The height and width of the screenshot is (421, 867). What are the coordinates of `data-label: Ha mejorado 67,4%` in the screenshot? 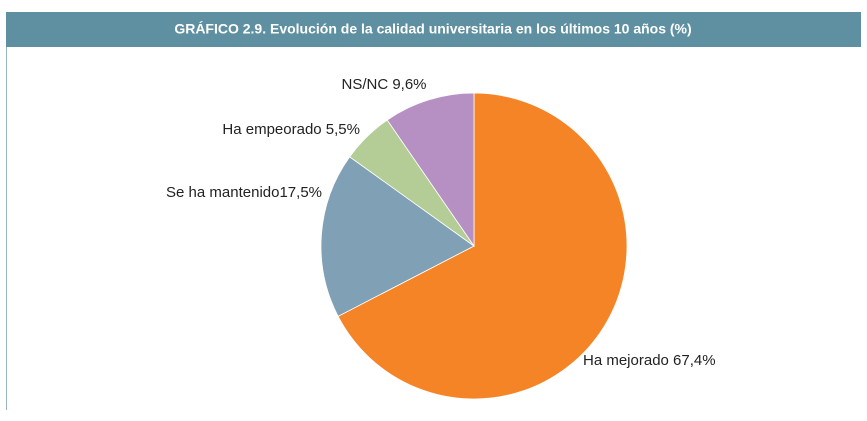 It's located at (649, 360).